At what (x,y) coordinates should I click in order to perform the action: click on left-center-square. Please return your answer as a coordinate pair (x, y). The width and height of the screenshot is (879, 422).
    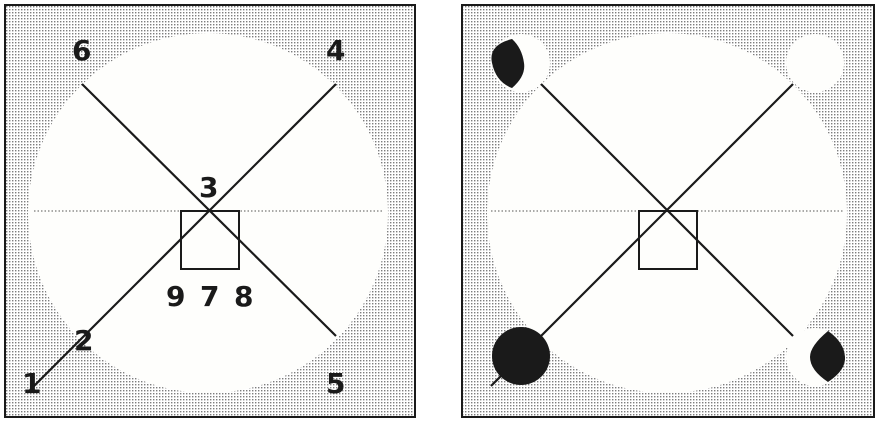
    Looking at the image, I should click on (210, 240).